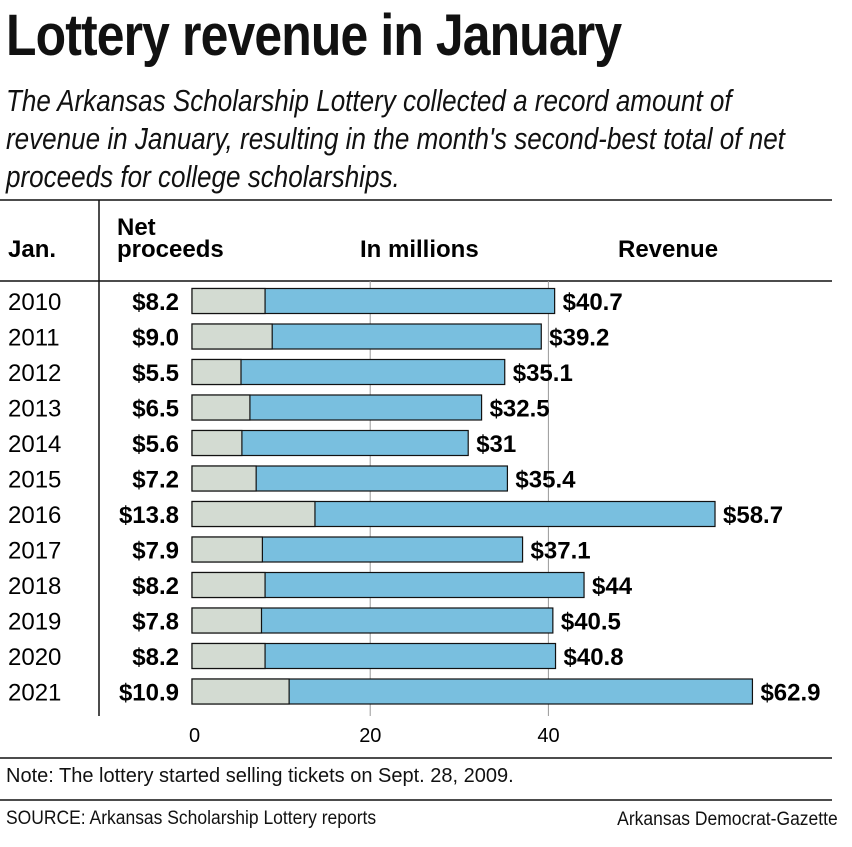  I want to click on year-label: 2018, so click(34, 586).